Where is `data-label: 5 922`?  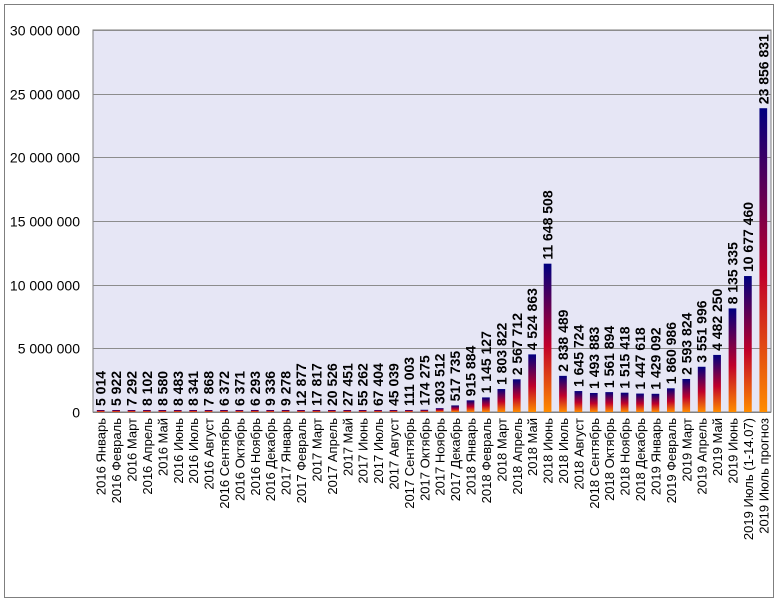
data-label: 5 922 is located at coordinates (116, 388).